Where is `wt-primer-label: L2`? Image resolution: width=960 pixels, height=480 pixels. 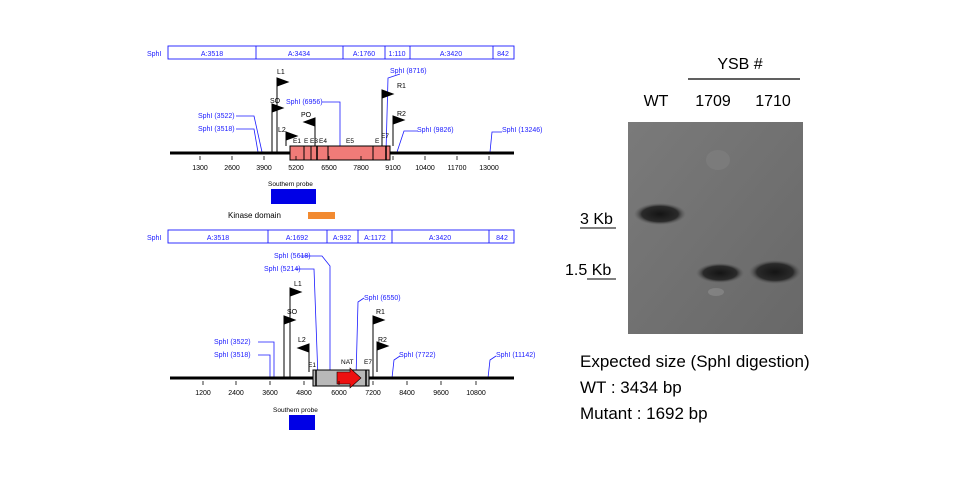 wt-primer-label: L2 is located at coordinates (282, 130).